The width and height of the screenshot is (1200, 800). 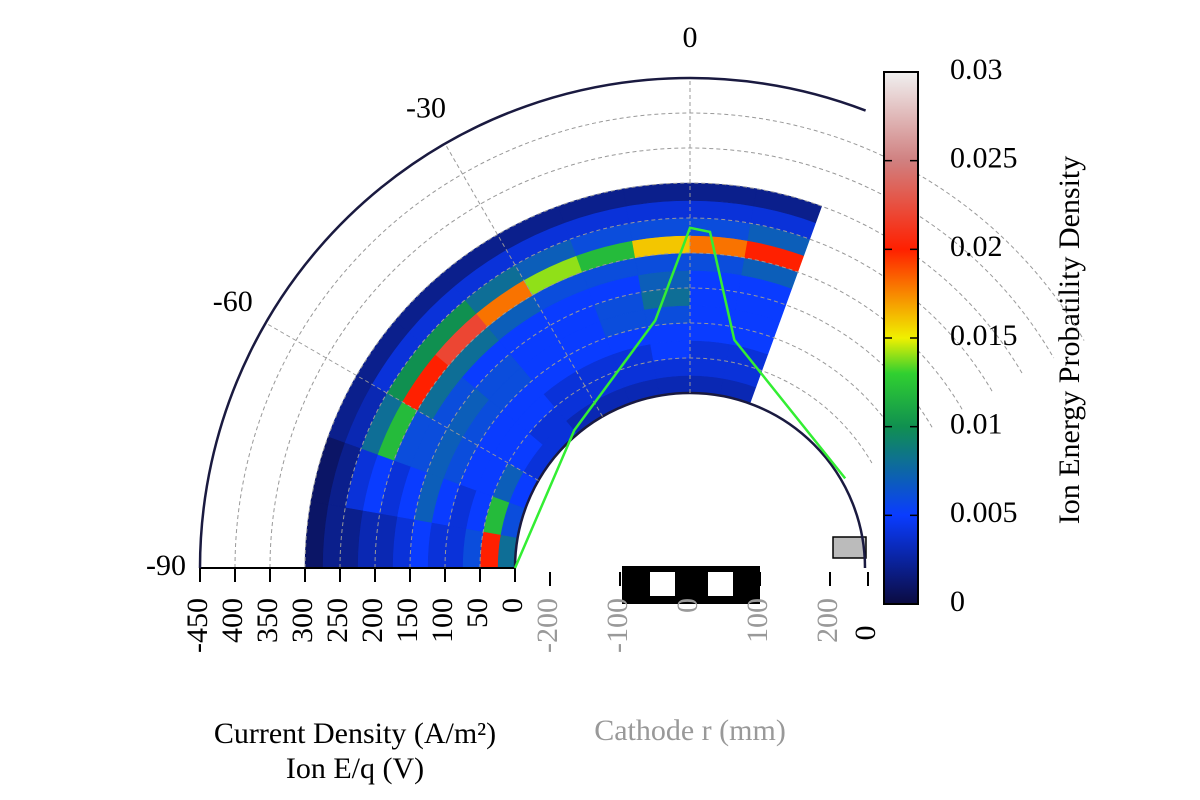 I want to click on cathode-tick-label: 100, so click(x=757, y=620).